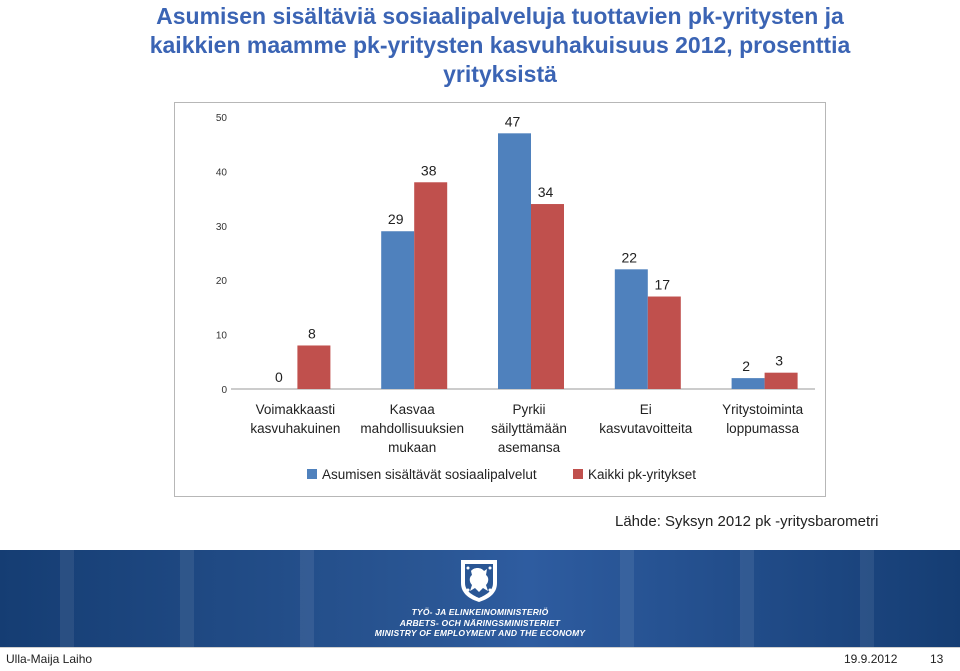  What do you see at coordinates (529, 447) in the screenshot?
I see `x-tick-label: asemansa` at bounding box center [529, 447].